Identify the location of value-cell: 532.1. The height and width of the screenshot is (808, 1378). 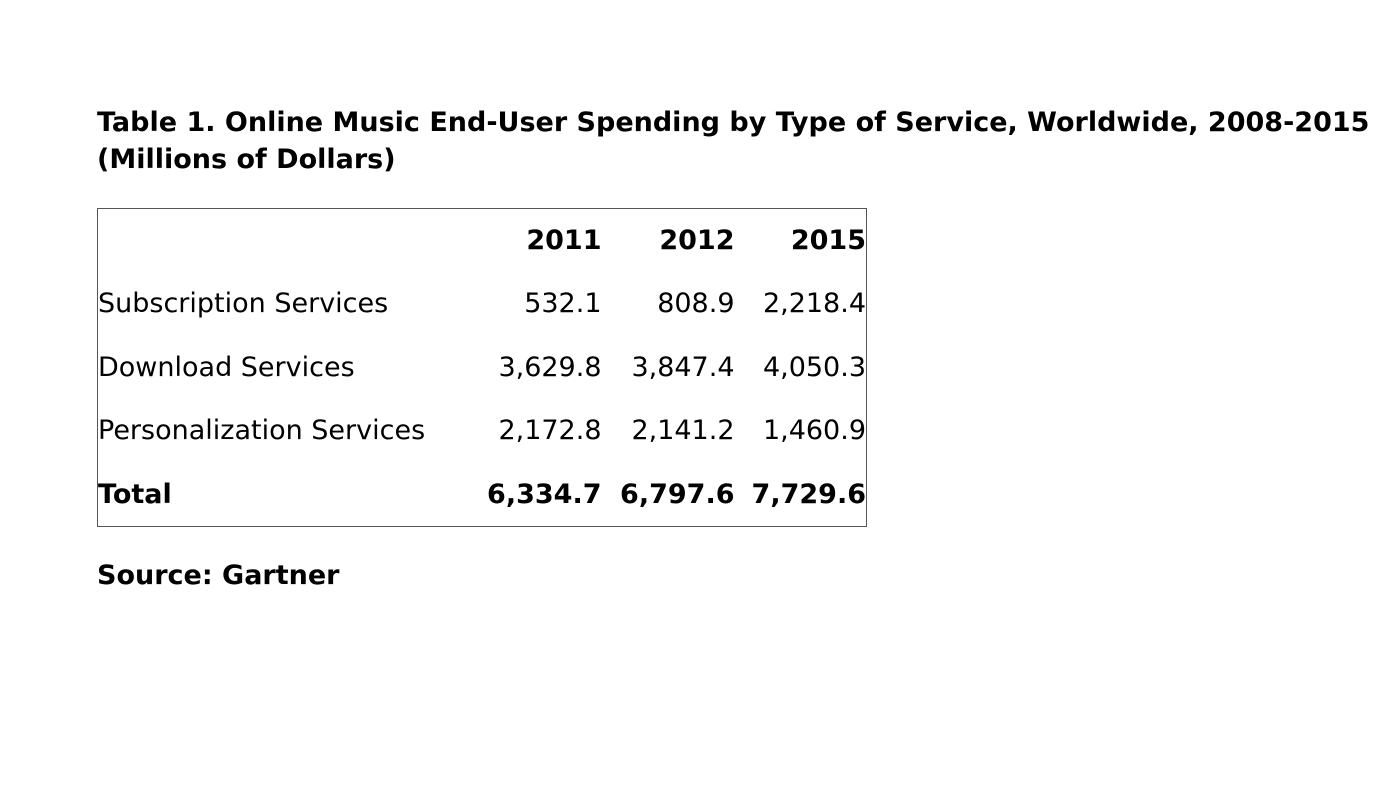
(563, 304).